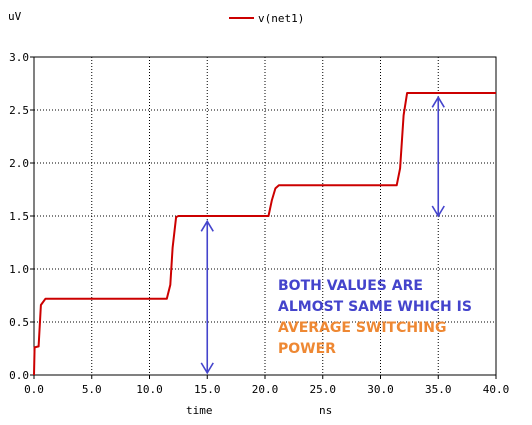 This screenshot has height=425, width=532. What do you see at coordinates (19, 110) in the screenshot?
I see `y-tick-label: 2.5` at bounding box center [19, 110].